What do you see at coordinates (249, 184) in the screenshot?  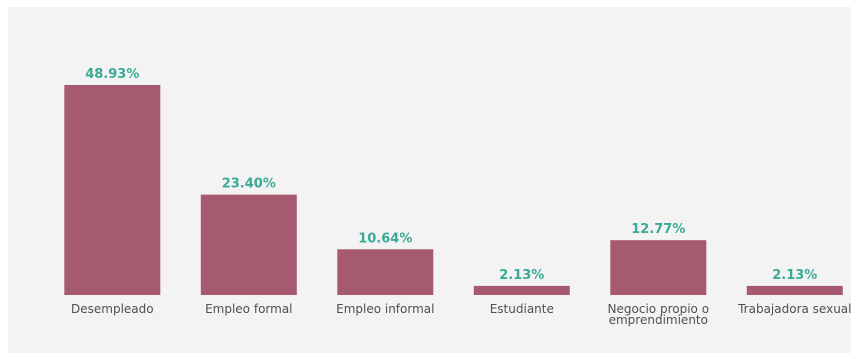 I see `value-label-1: 23.40%` at bounding box center [249, 184].